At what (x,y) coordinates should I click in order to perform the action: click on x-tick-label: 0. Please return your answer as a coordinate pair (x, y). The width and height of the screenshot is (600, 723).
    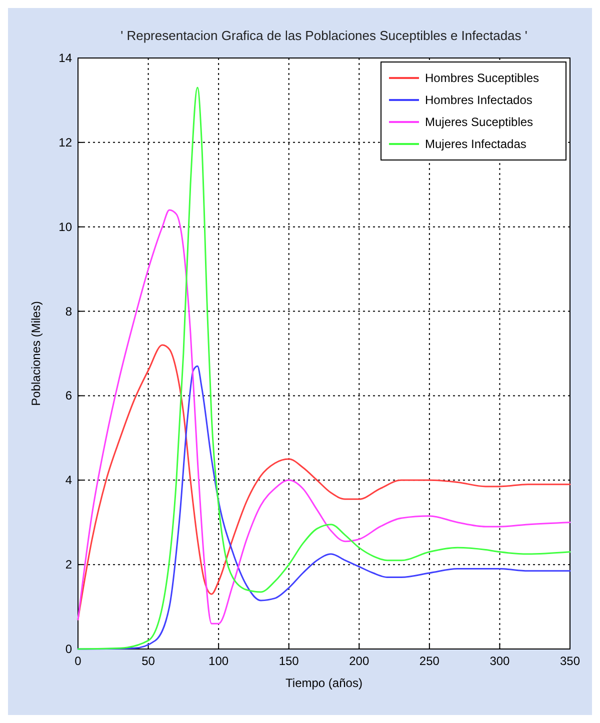
    Looking at the image, I should click on (78, 661).